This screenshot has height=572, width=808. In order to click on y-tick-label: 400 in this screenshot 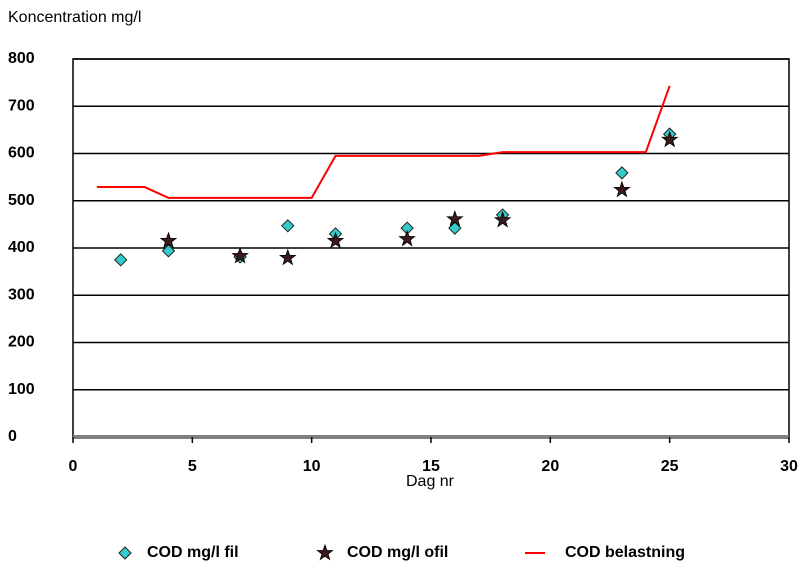, I will do `click(21, 247)`.